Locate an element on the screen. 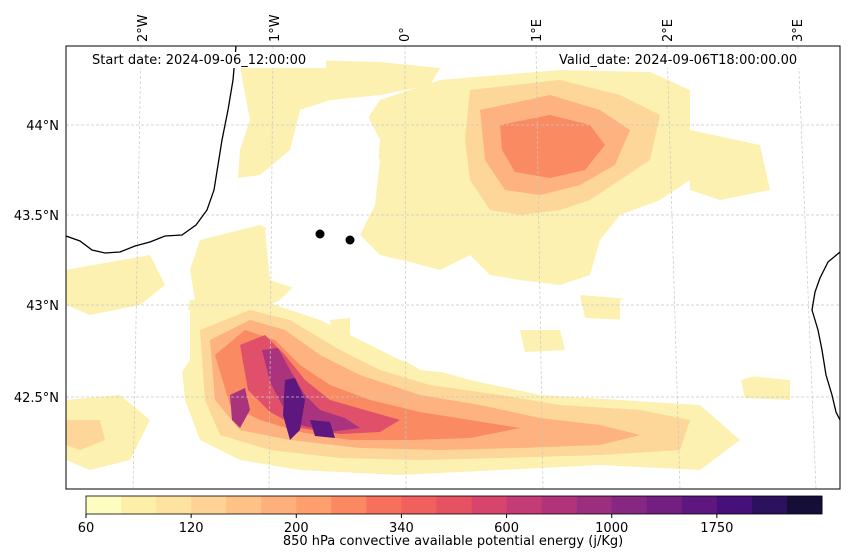 This screenshot has height=558, width=850. lon-label-1W: 1°W is located at coordinates (275, 28).